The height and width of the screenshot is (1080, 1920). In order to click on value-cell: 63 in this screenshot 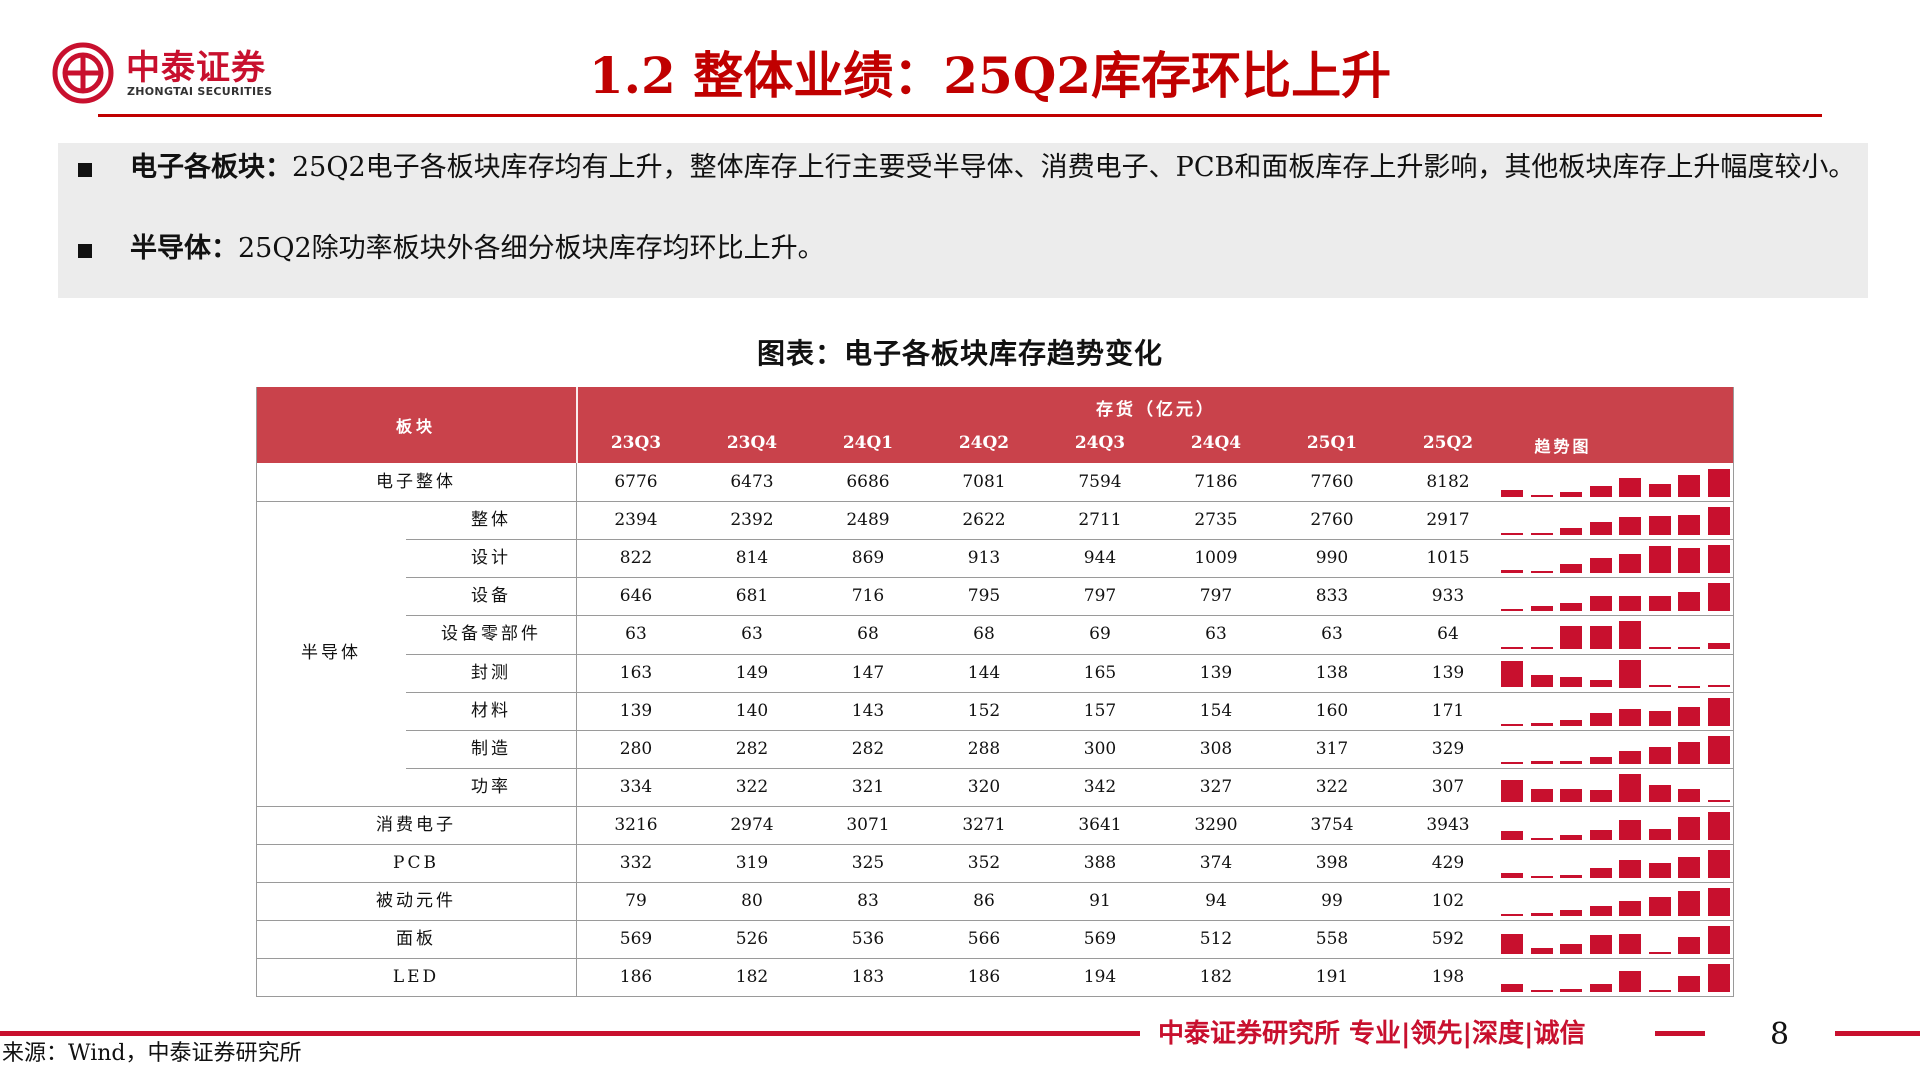, I will do `click(1216, 634)`.